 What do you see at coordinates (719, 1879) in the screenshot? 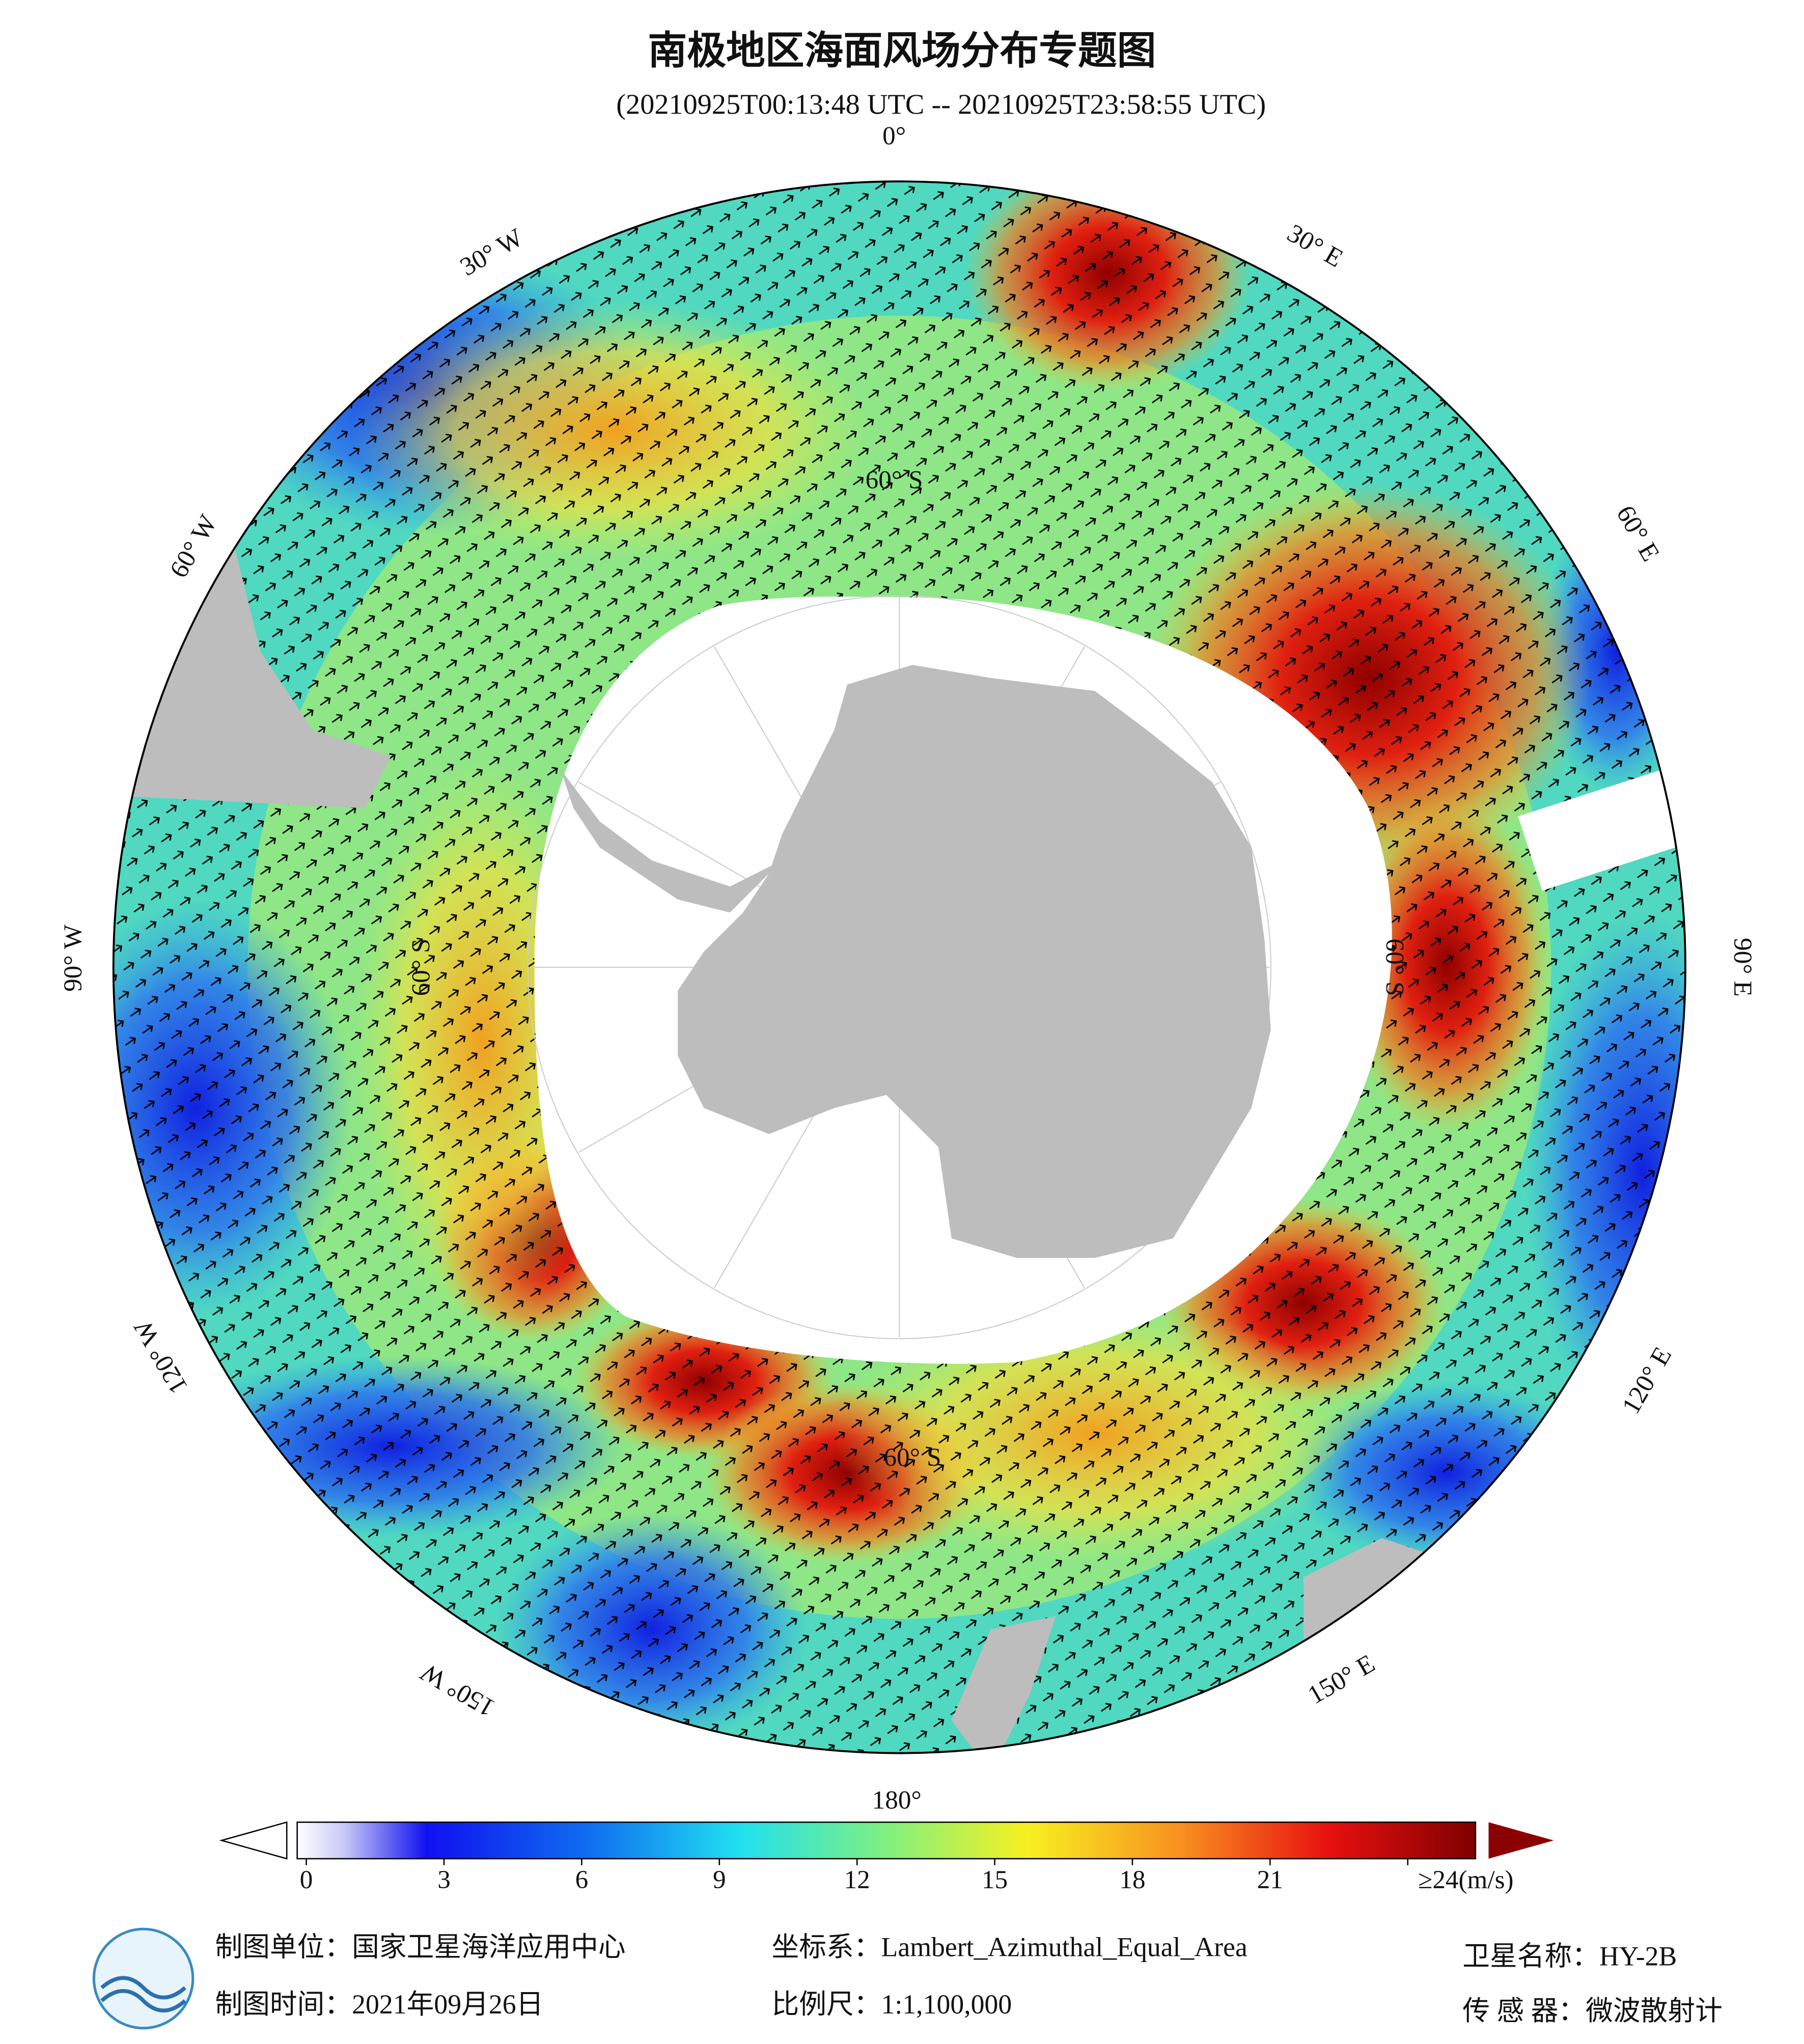
I see `colorbar-tick-label: 9` at bounding box center [719, 1879].